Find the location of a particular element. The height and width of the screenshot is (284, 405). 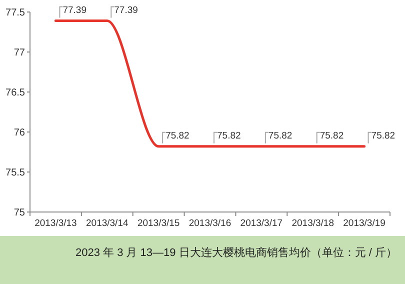

y-tick-label: 75 is located at coordinates (20, 213).